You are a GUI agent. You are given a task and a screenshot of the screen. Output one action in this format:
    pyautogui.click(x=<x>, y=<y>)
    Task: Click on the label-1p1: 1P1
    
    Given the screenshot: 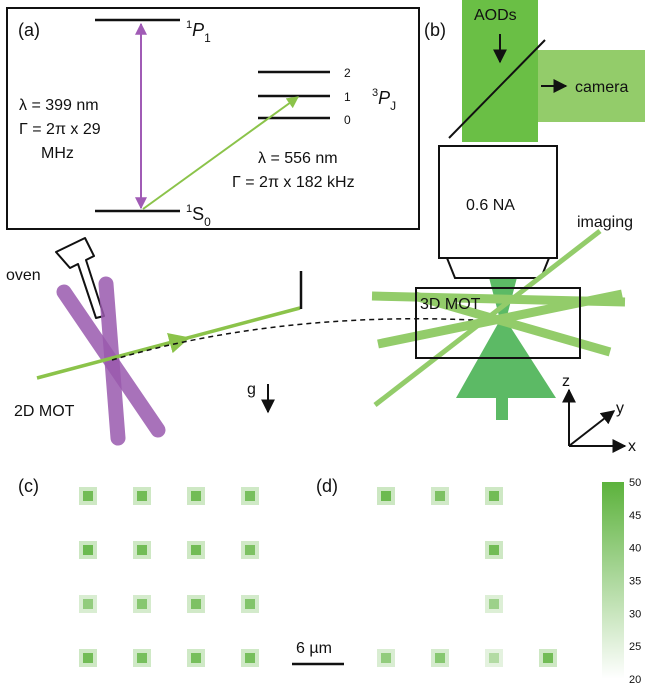 What is the action you would take?
    pyautogui.click(x=198, y=32)
    